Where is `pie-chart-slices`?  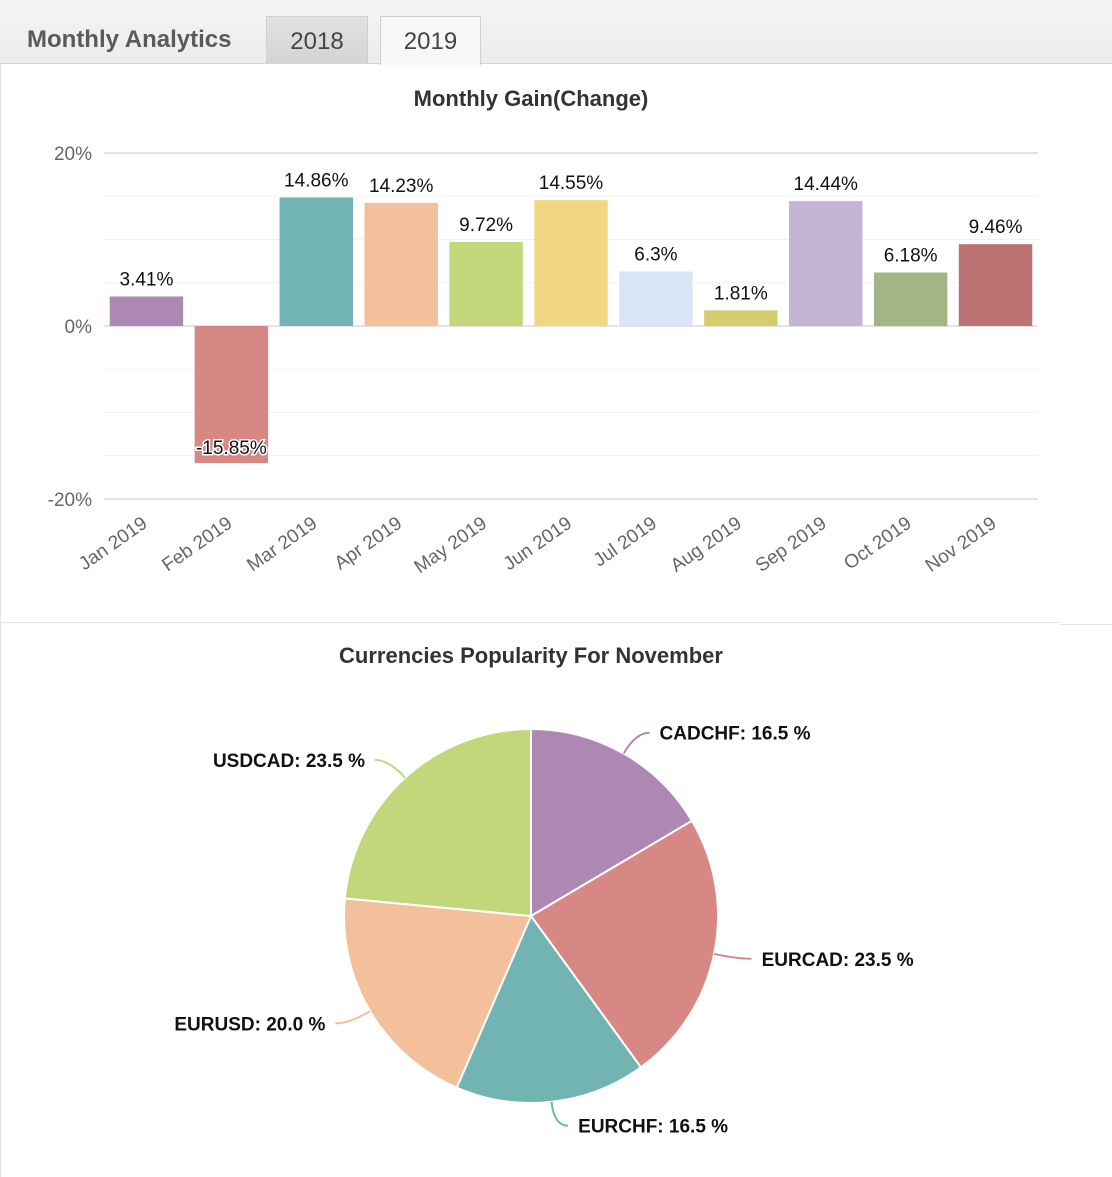
pie-chart-slices is located at coordinates (531, 915).